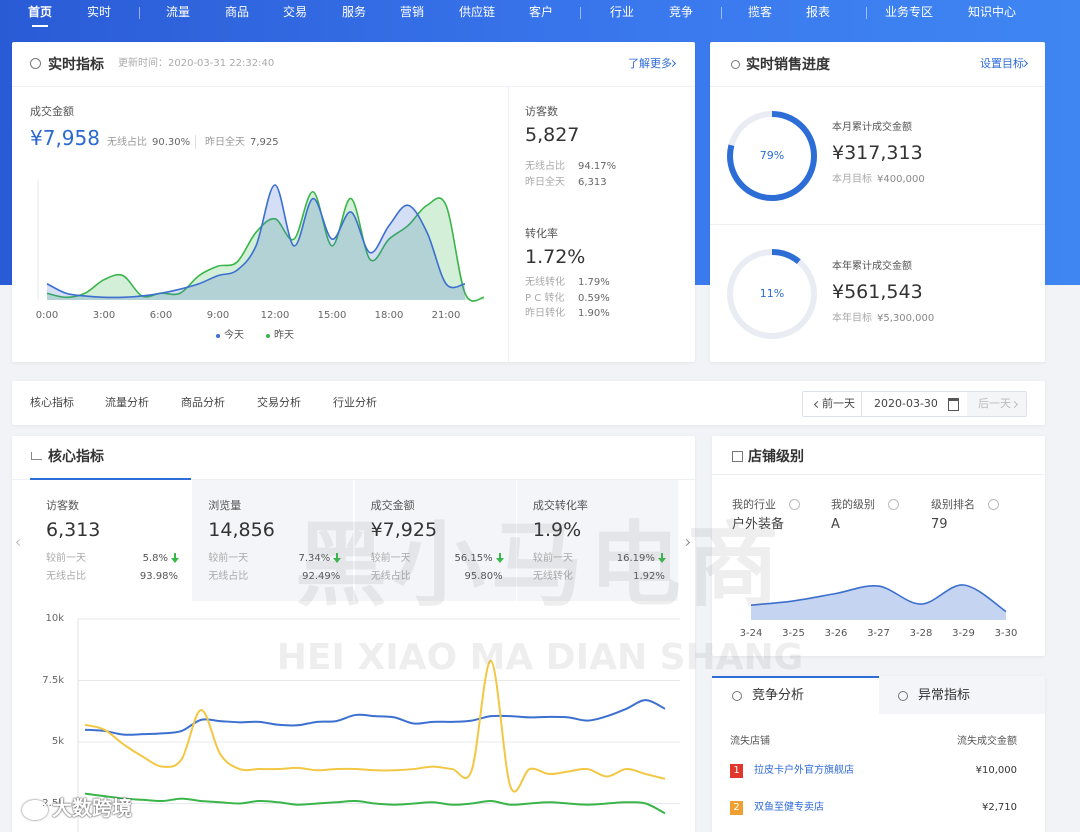 The width and height of the screenshot is (1080, 832). I want to click on legend-label: 昨天, so click(284, 335).